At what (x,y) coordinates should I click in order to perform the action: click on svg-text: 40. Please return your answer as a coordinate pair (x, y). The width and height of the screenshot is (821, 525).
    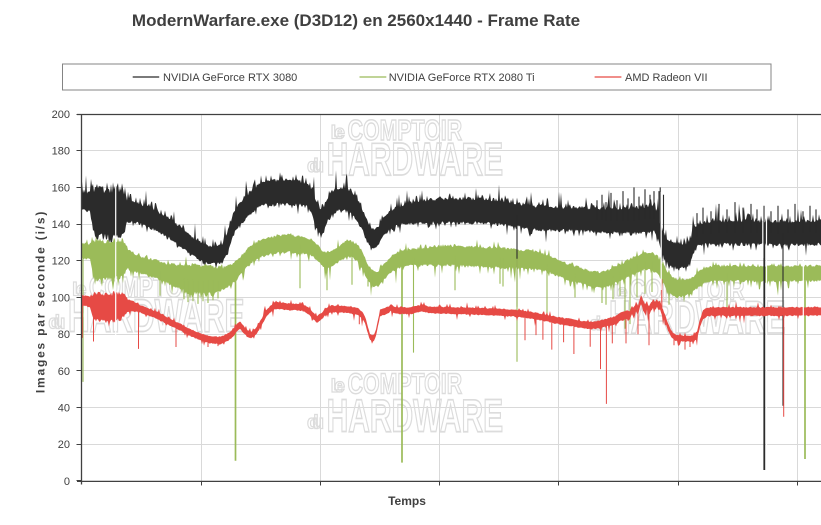
    Looking at the image, I should click on (64, 409).